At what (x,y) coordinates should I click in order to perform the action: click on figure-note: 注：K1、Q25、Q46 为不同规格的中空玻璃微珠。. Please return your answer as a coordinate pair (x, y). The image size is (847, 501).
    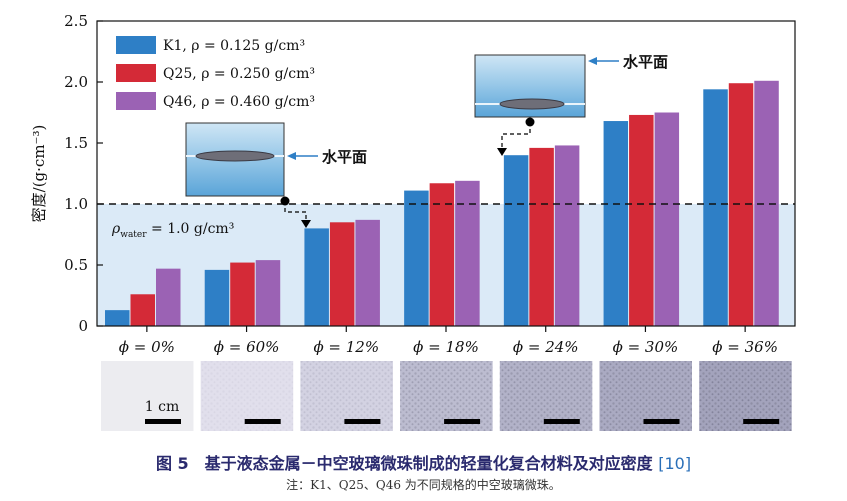
    Looking at the image, I should click on (423, 485).